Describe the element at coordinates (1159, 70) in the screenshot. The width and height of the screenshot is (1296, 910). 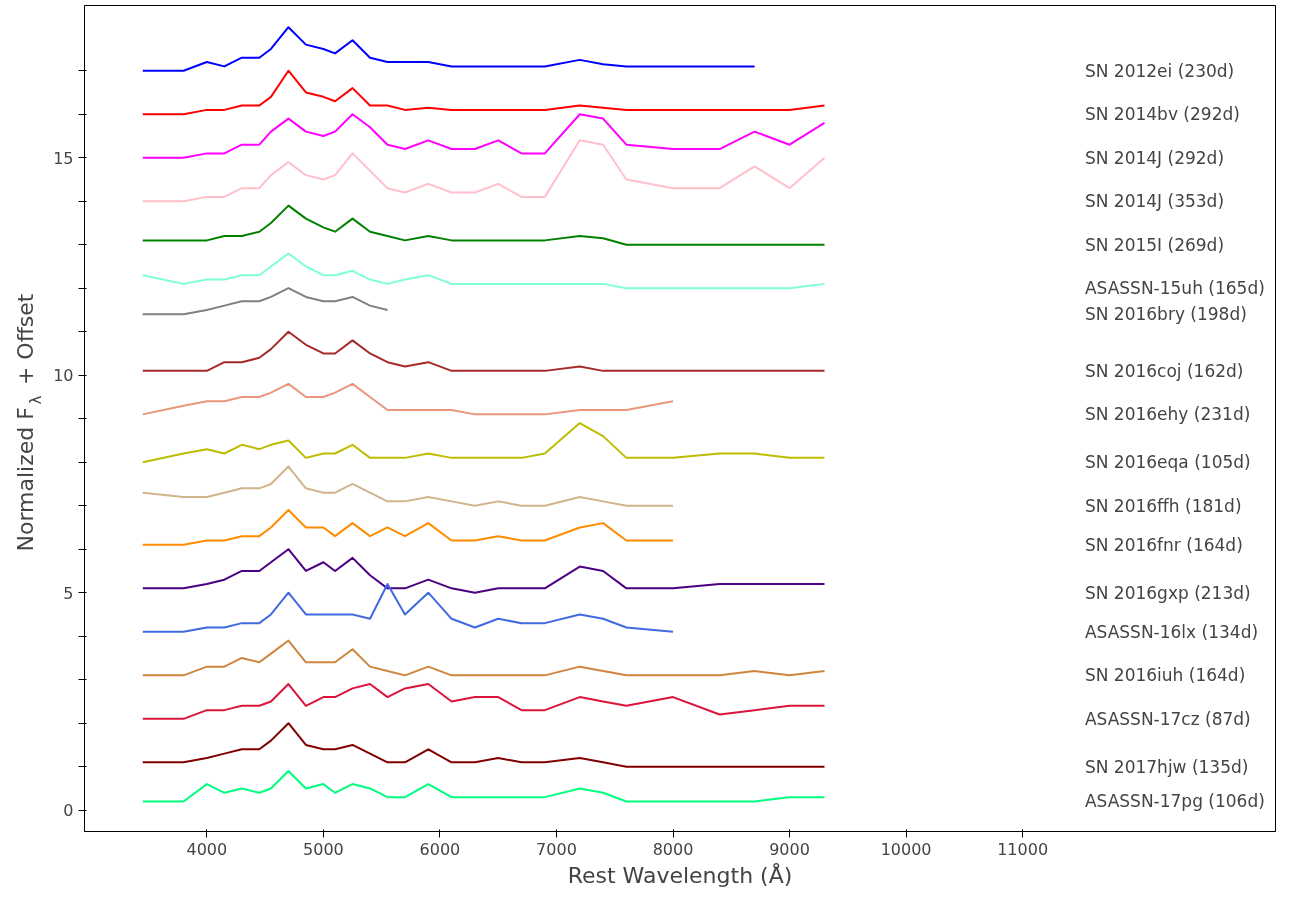
I see `text: SN 2012ei (230d)` at that location.